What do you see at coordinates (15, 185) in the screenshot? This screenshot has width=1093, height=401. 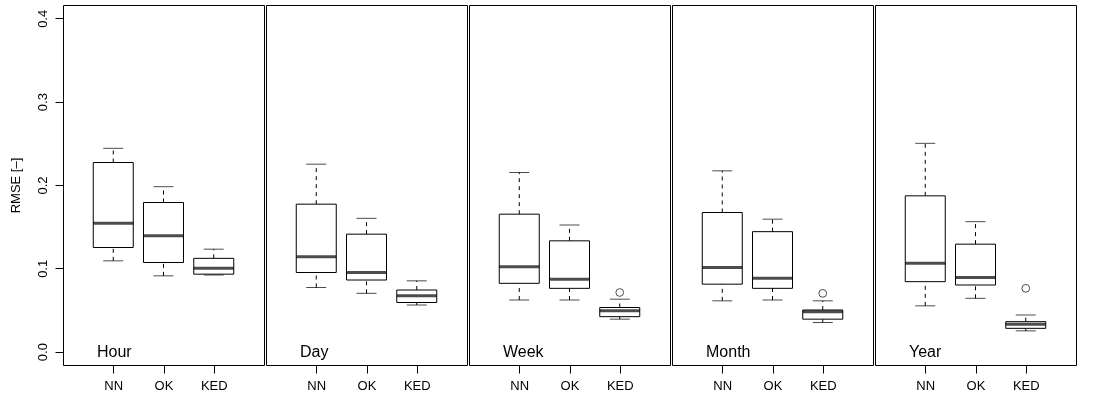 I see `y-axis-title: RMSE [–]` at bounding box center [15, 185].